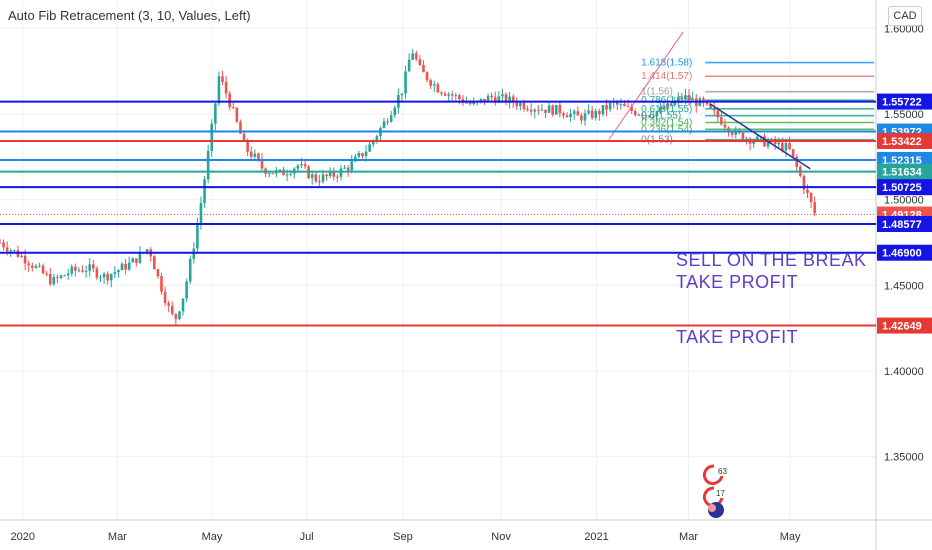  I want to click on annotation-take-profit-1: TAKE PROFIT, so click(737, 282).